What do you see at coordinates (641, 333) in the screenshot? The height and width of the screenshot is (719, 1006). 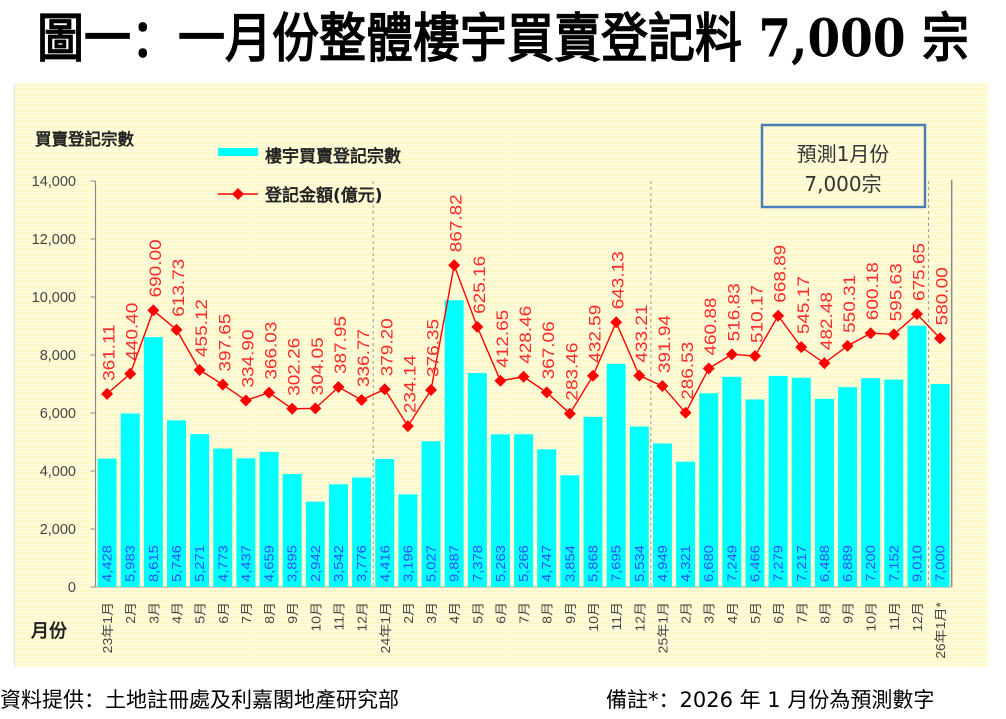 I see `line-data-label: 433.21` at bounding box center [641, 333].